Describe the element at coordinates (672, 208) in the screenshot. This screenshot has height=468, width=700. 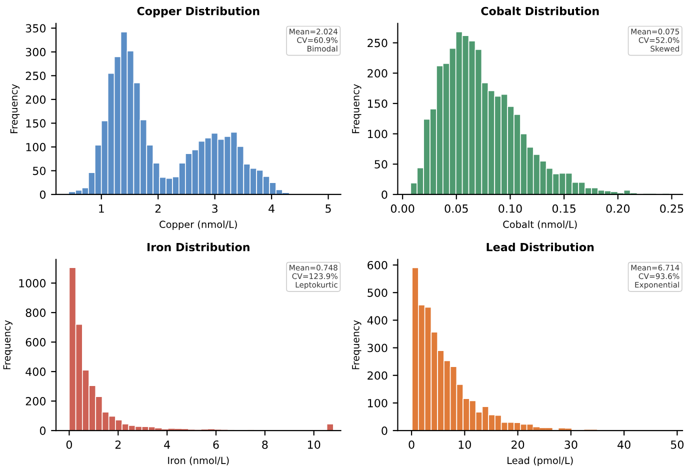
I see `x-tick-label: 0.25` at that location.